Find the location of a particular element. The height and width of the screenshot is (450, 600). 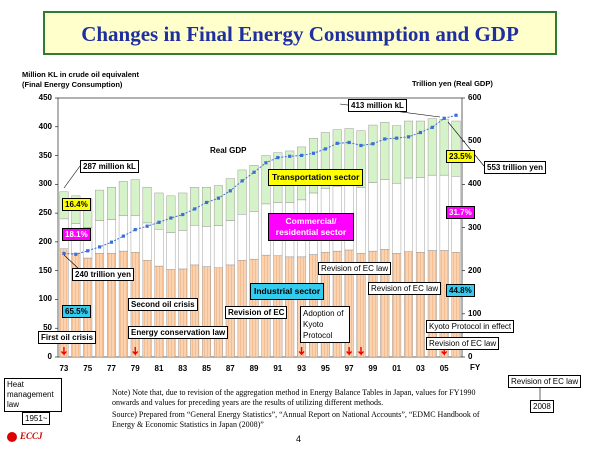

annotation: 44.8% is located at coordinates (460, 290).